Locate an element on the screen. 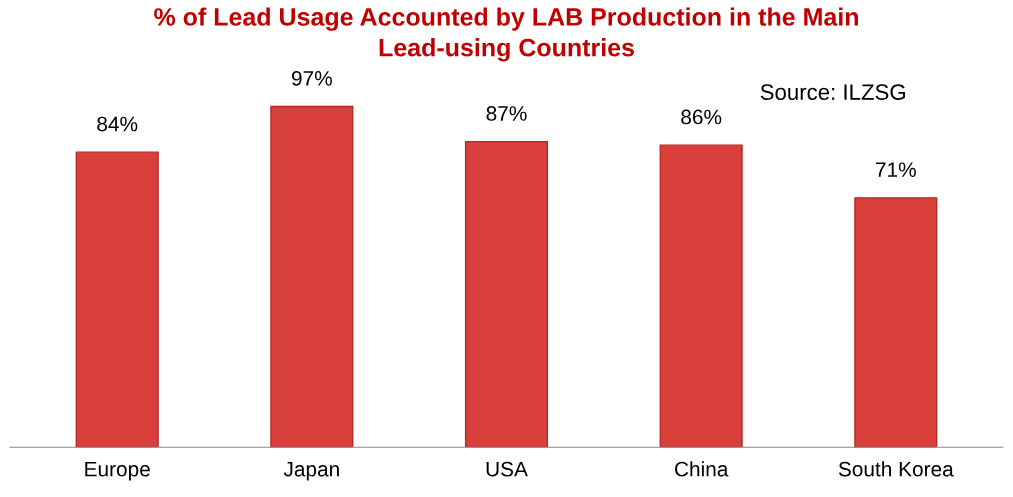 This screenshot has height=497, width=1013. data-label: 86% is located at coordinates (701, 117).